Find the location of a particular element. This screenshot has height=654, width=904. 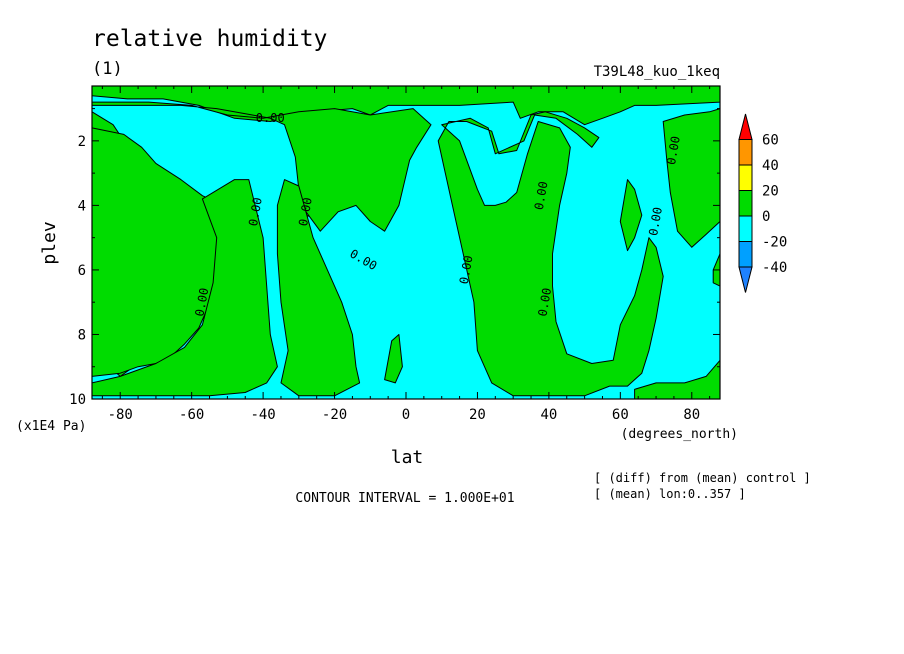

y-tick-label: 10 is located at coordinates (77, 400).